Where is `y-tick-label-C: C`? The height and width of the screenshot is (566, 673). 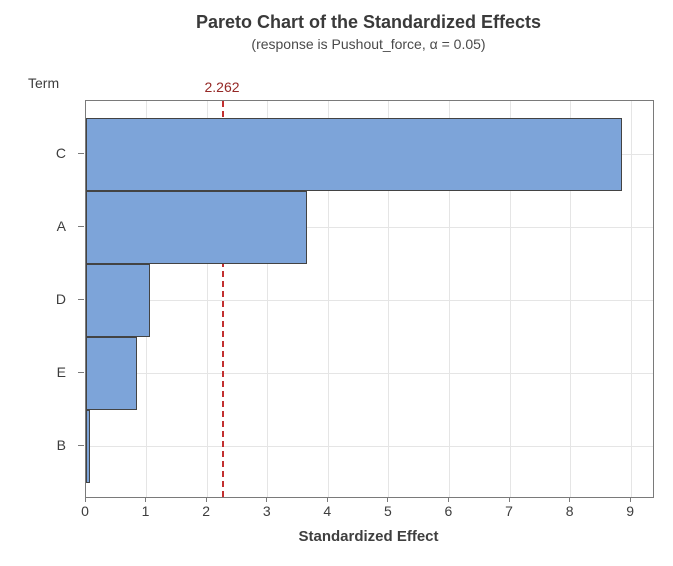
y-tick-label-C: C is located at coordinates (60, 152).